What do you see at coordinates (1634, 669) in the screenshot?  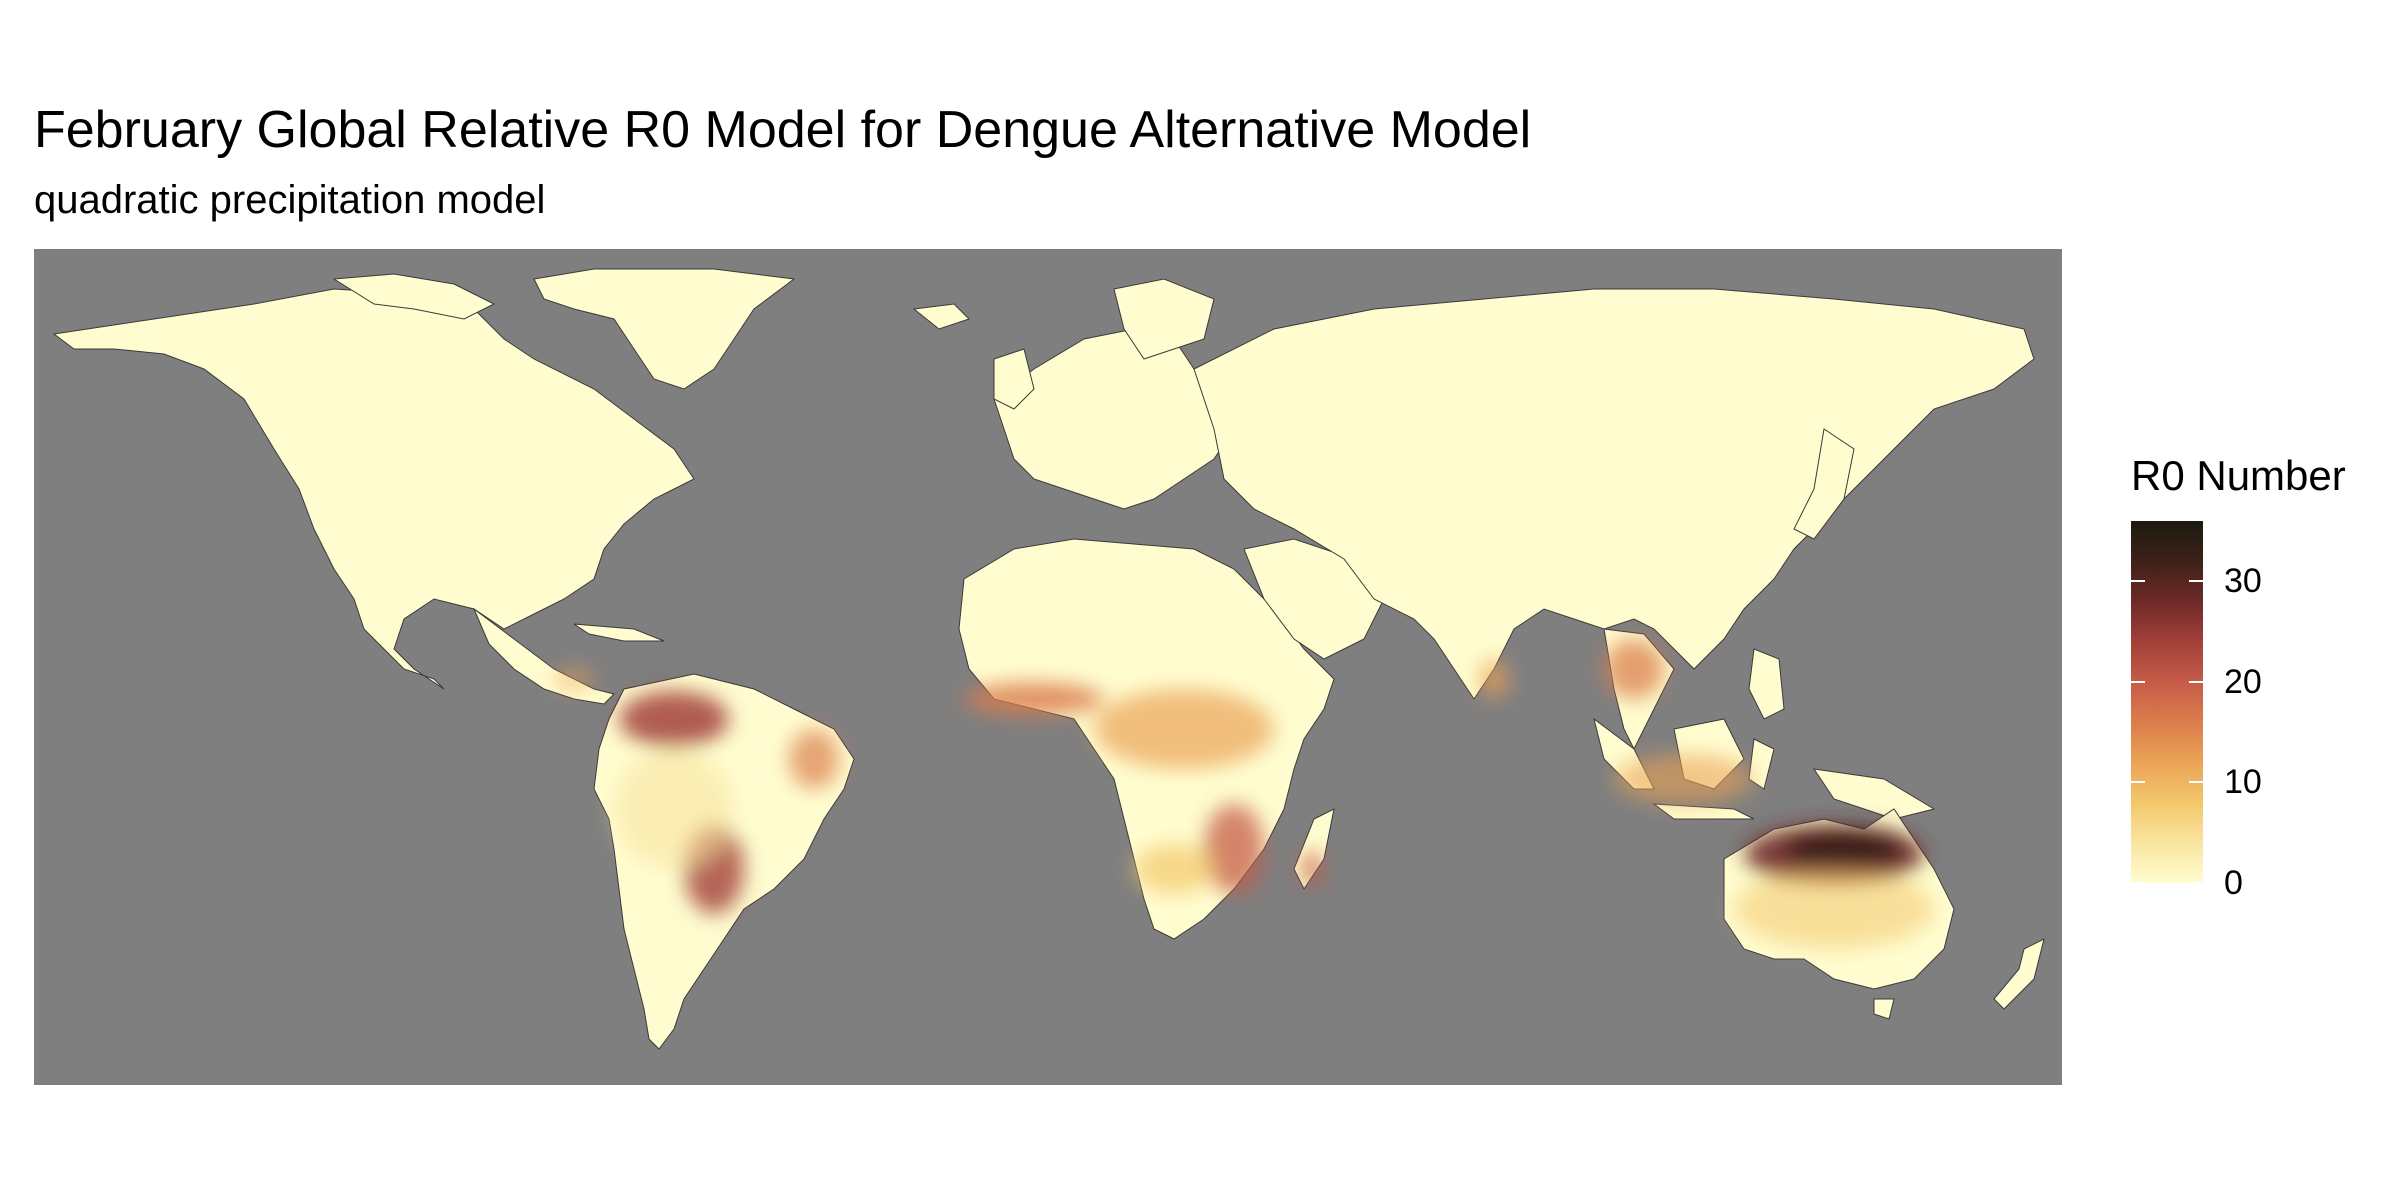 I see `hotspot-southeast-asia` at bounding box center [1634, 669].